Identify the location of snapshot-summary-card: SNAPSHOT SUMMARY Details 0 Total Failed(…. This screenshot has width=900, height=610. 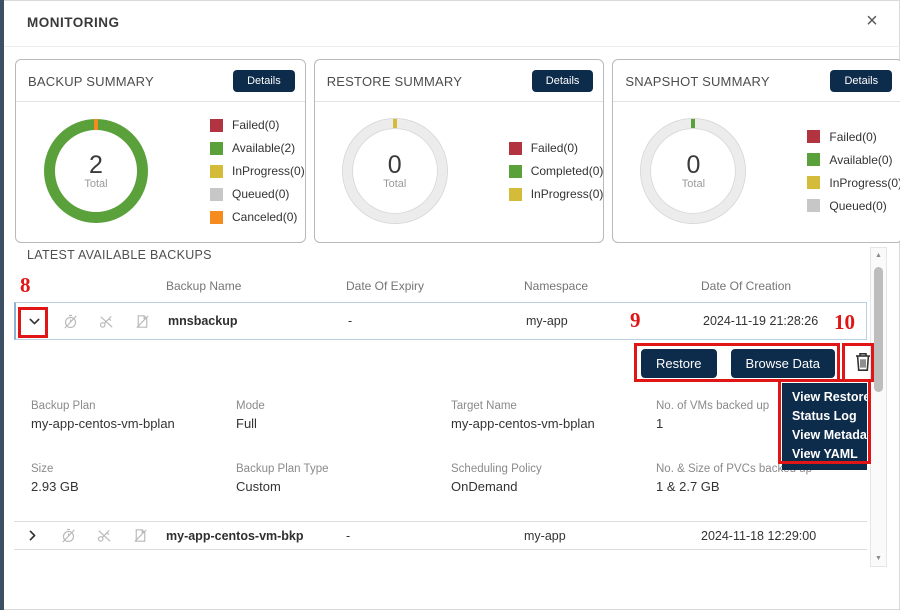
(756, 151).